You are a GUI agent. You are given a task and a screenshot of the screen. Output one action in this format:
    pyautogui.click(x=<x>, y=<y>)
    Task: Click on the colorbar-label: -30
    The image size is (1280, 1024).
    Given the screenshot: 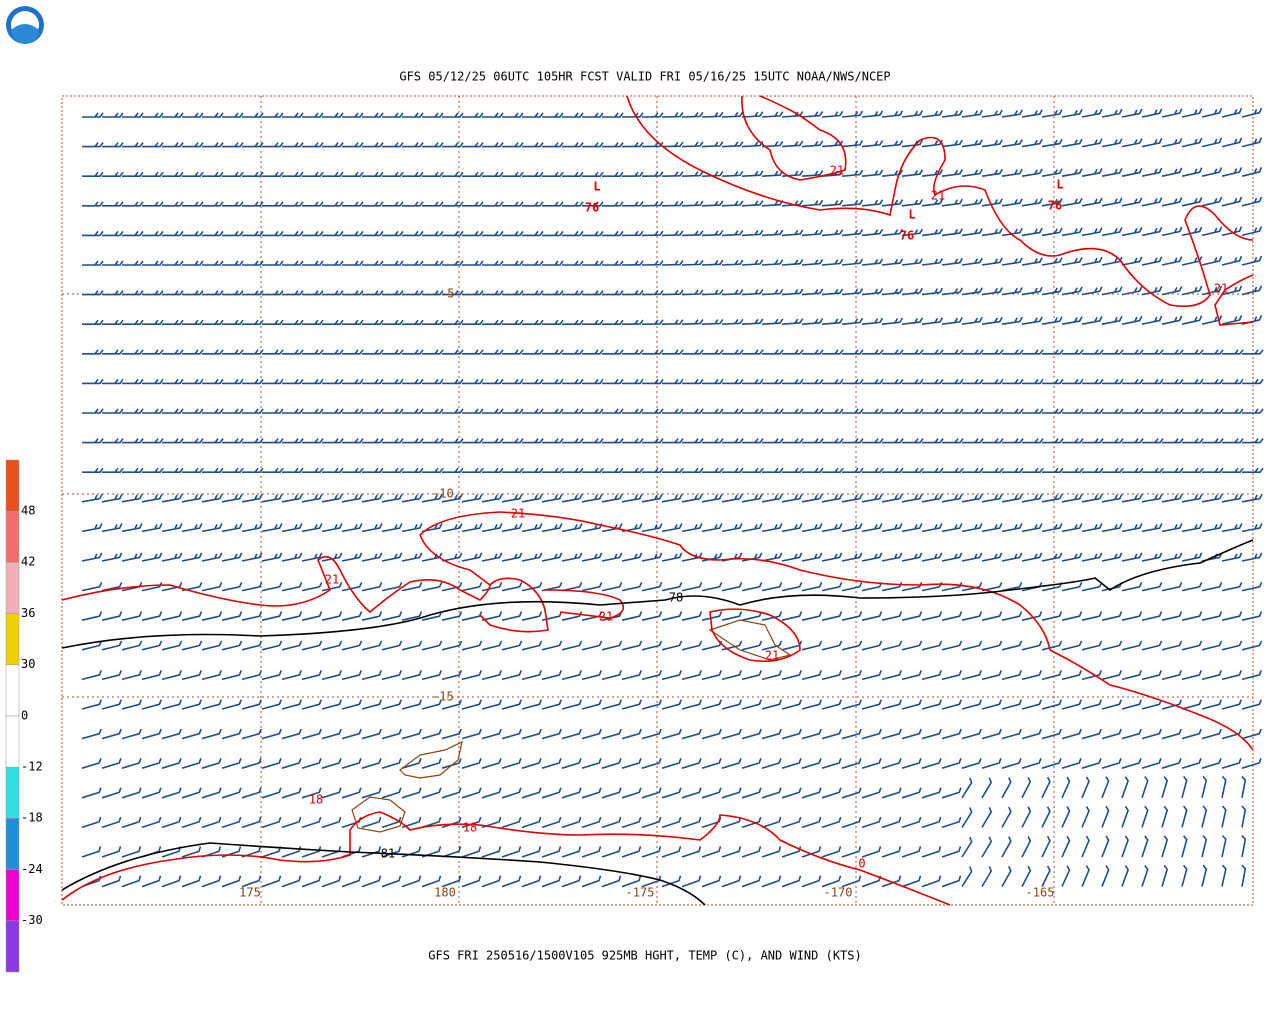 What is the action you would take?
    pyautogui.click(x=32, y=920)
    